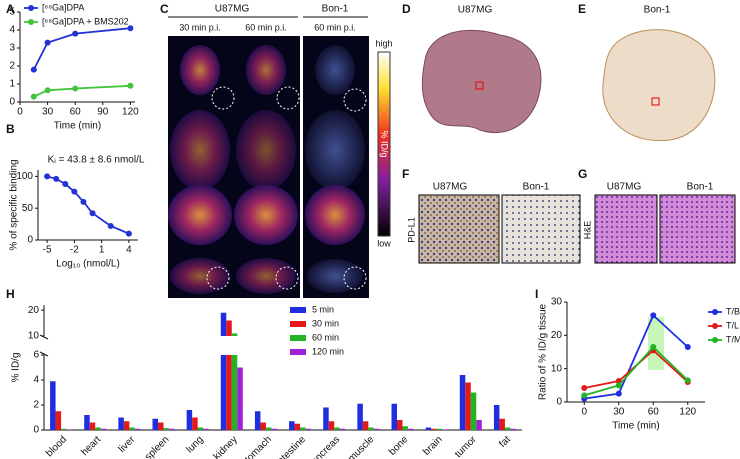  I want to click on x-tick-label: kidney, so click(226, 446).